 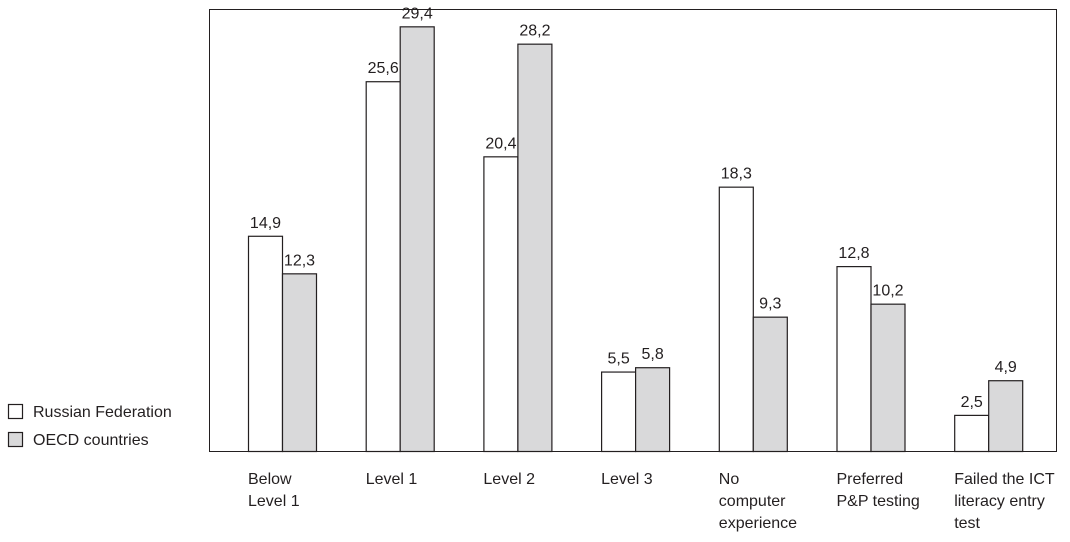 What do you see at coordinates (878, 490) in the screenshot?
I see `x-tick-label: Preferred P&P testing` at bounding box center [878, 490].